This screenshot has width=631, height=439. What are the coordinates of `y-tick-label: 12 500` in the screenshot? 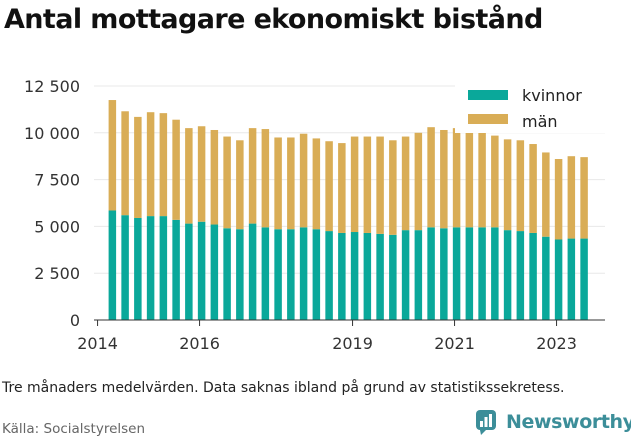 It's located at (52, 86).